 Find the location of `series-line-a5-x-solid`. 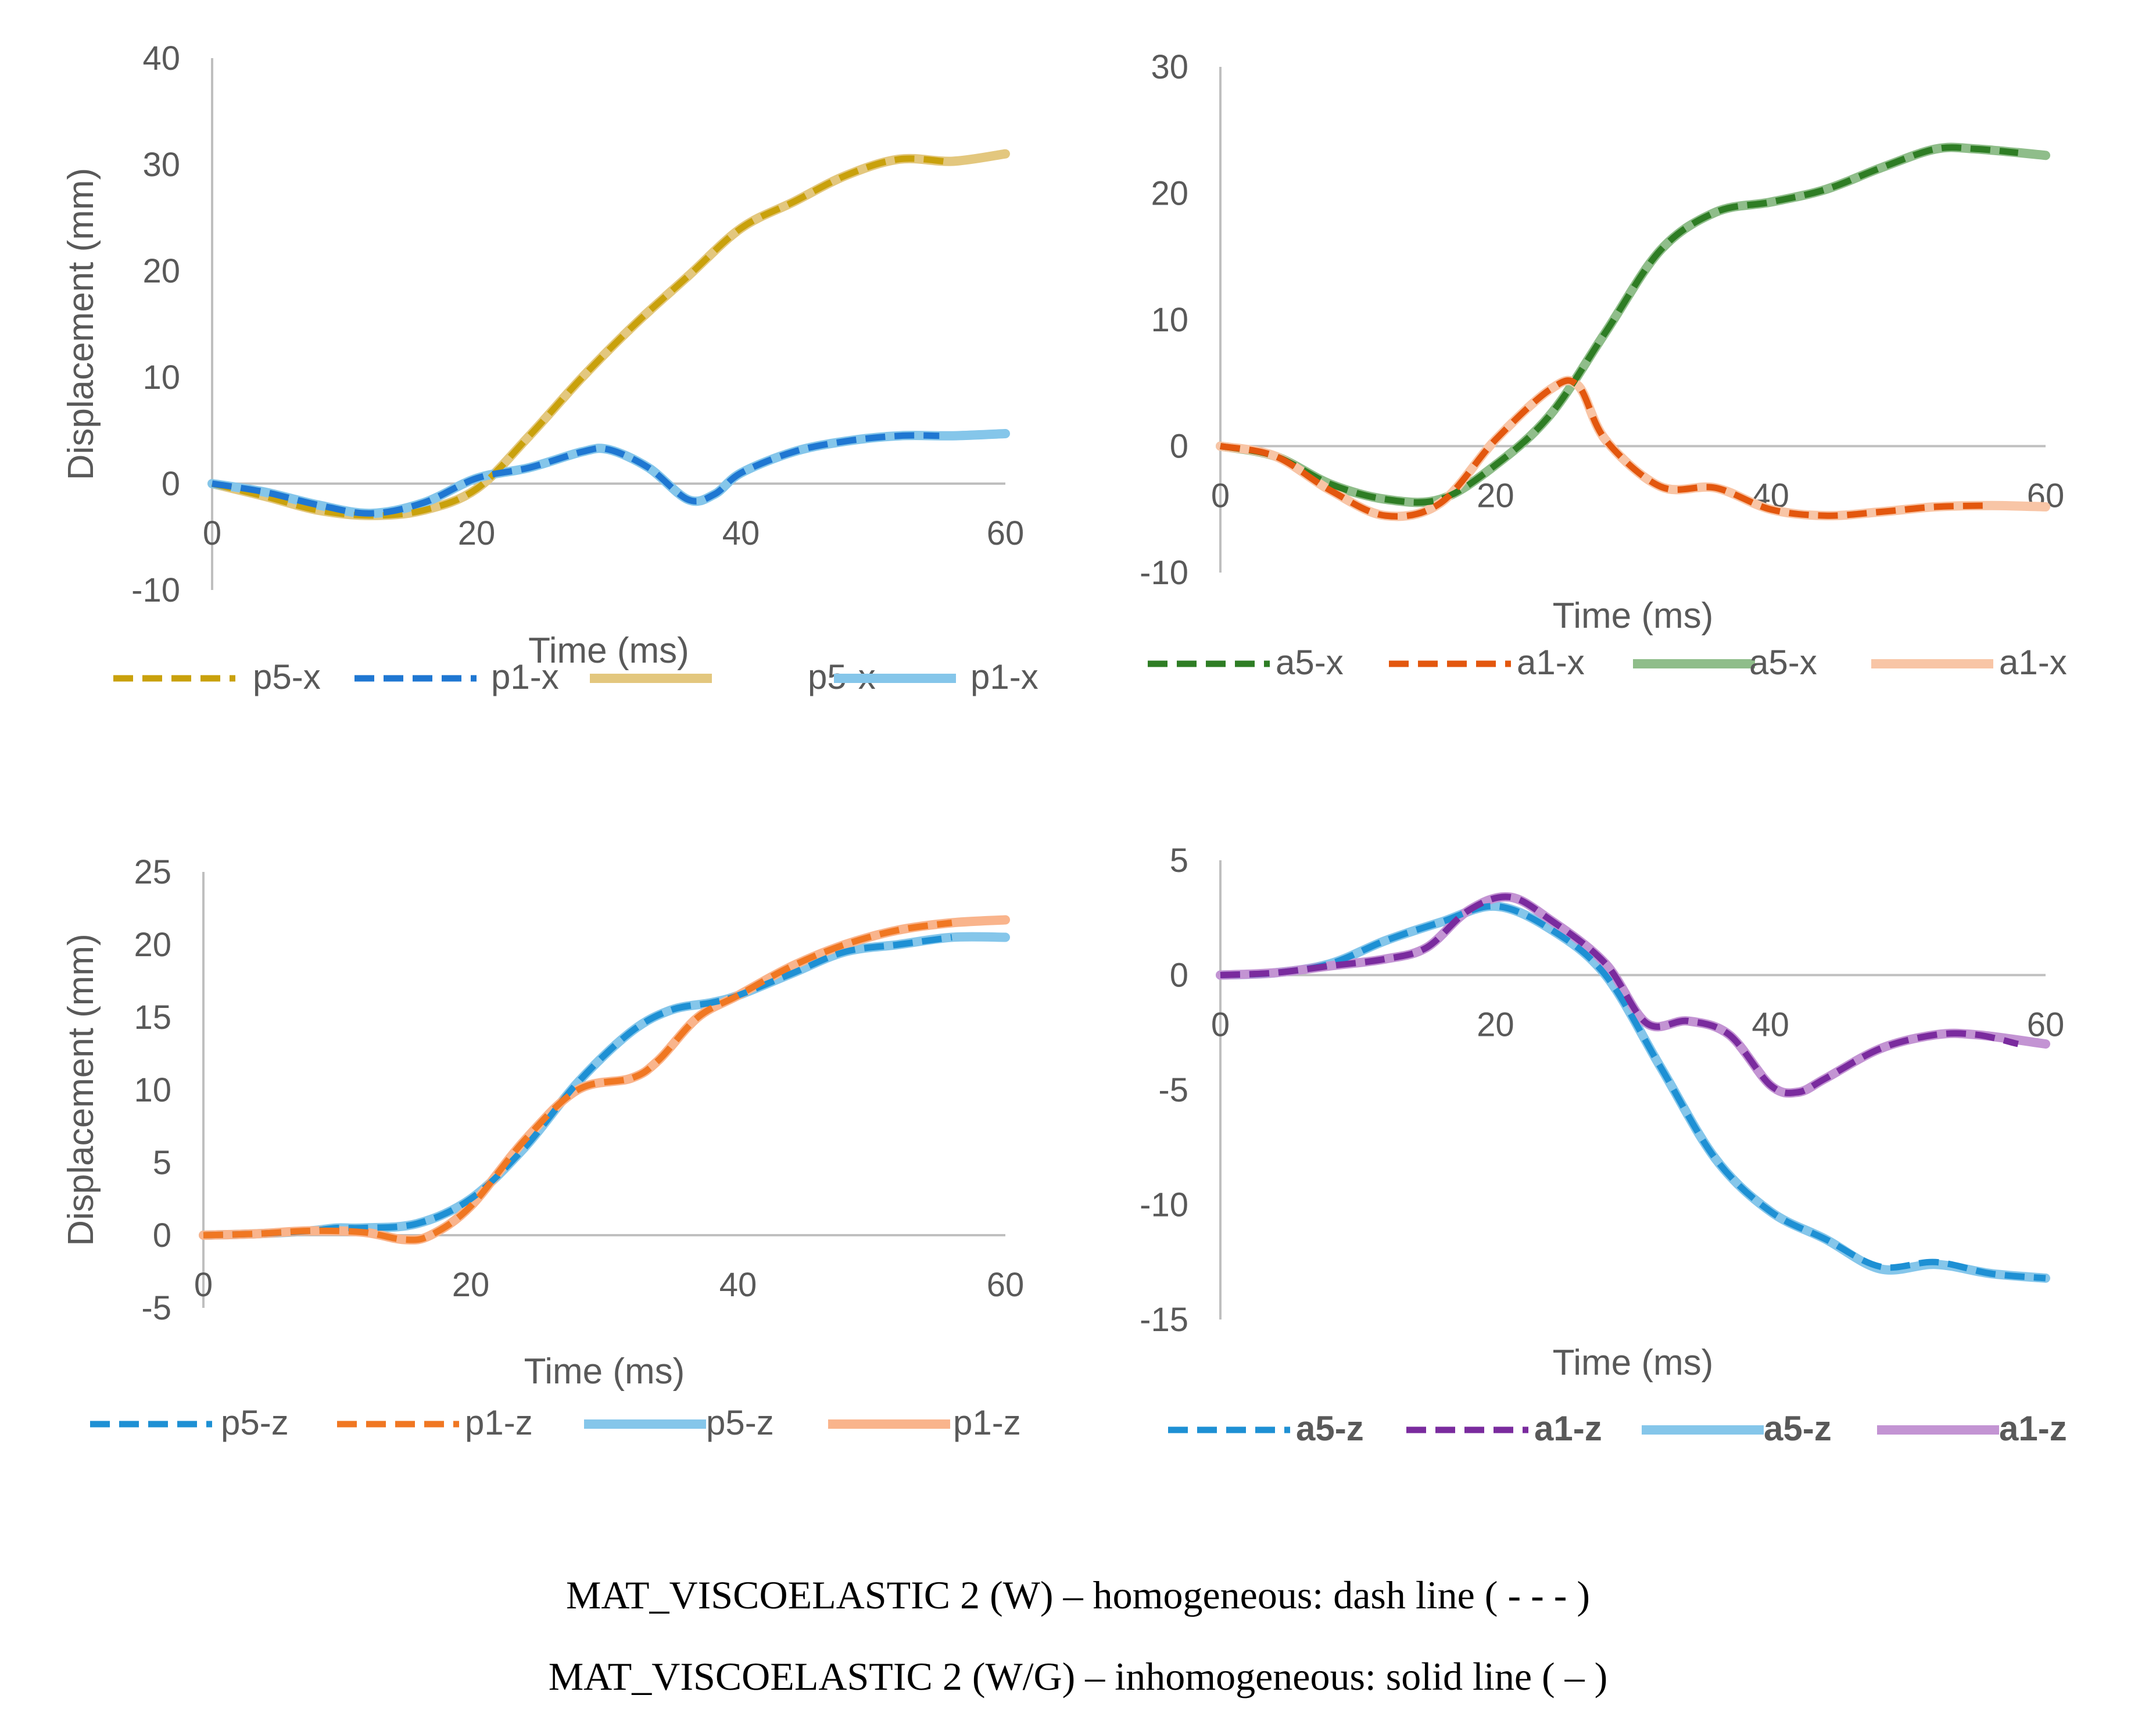

series-line-a5-x-solid is located at coordinates (1633, 324).